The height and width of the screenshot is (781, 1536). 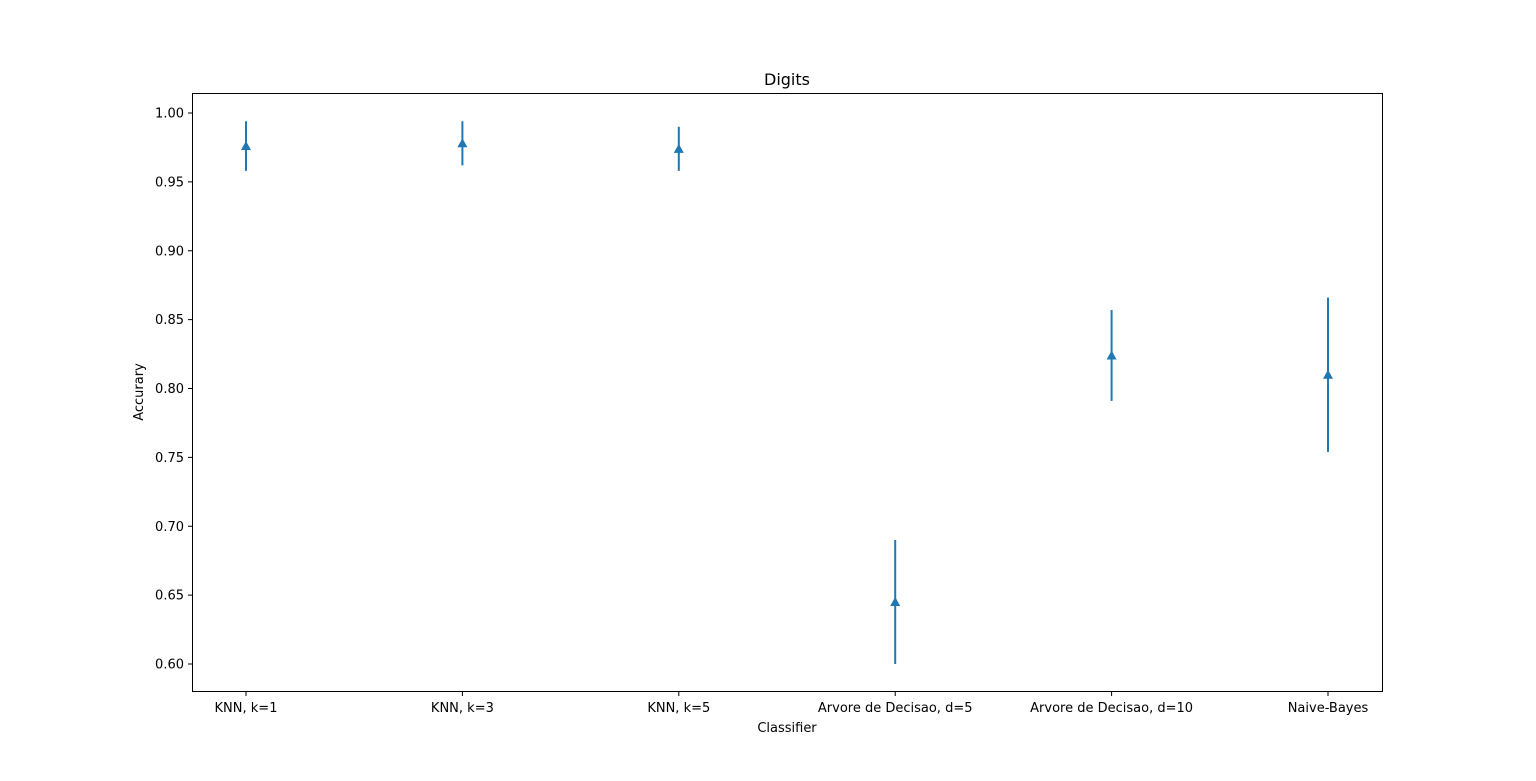 I want to click on x-tick-label: Arvore de Decisao, d=10, so click(x=1111, y=708).